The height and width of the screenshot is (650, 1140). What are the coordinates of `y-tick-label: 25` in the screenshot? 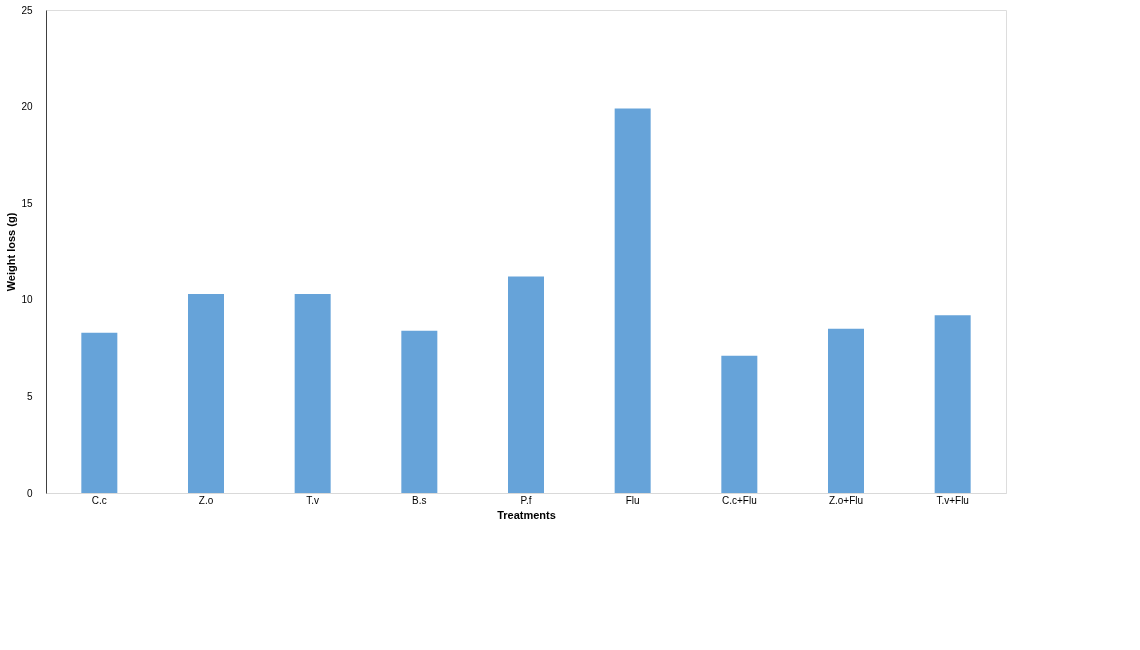 It's located at (27, 10).